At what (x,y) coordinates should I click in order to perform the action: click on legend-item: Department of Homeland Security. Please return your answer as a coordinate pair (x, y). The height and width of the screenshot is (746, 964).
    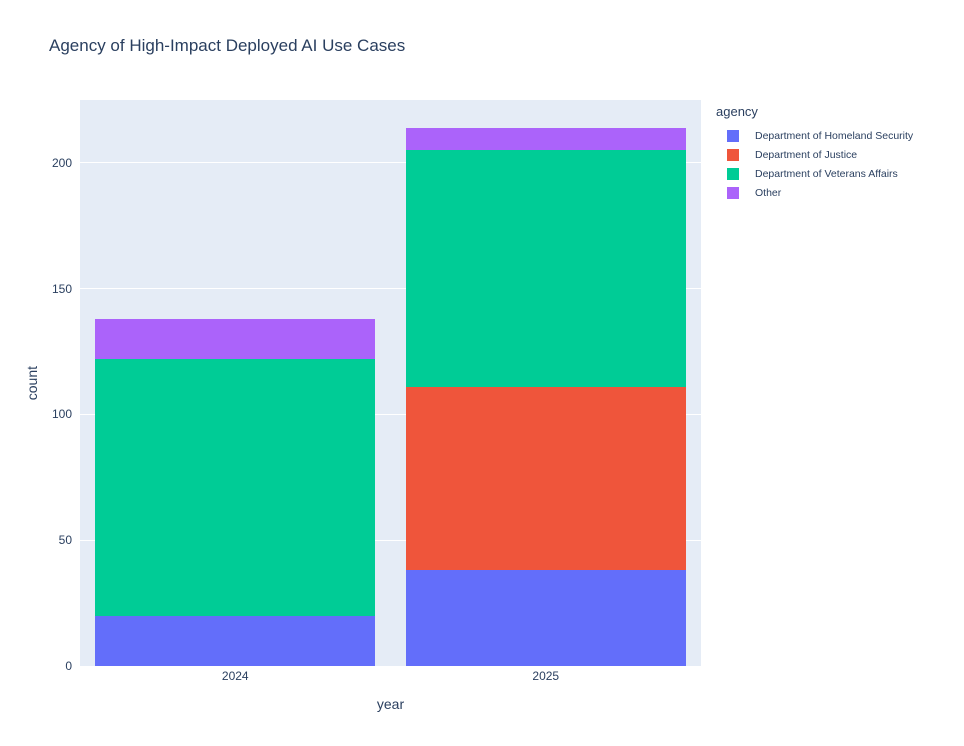
    Looking at the image, I should click on (835, 135).